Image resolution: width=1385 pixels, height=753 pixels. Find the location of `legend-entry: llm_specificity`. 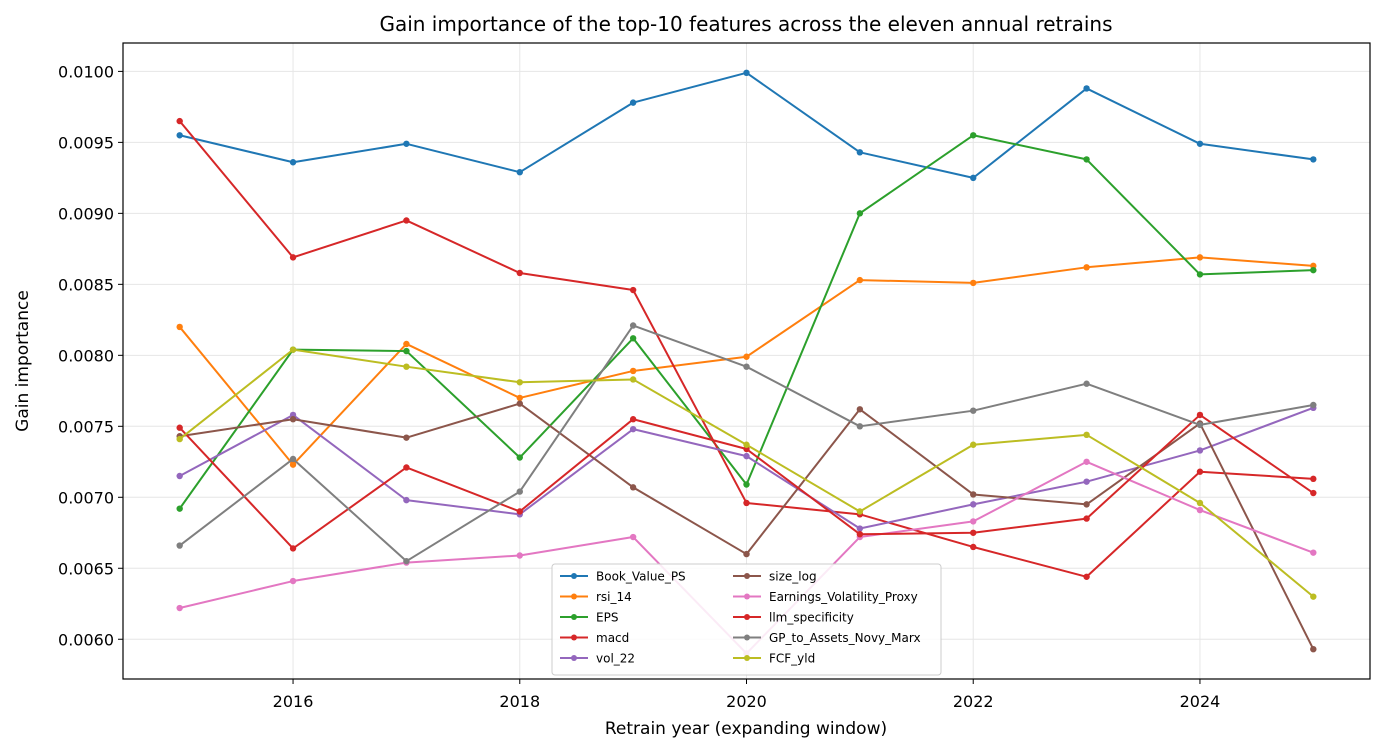

legend-entry: llm_specificity is located at coordinates (793, 618).